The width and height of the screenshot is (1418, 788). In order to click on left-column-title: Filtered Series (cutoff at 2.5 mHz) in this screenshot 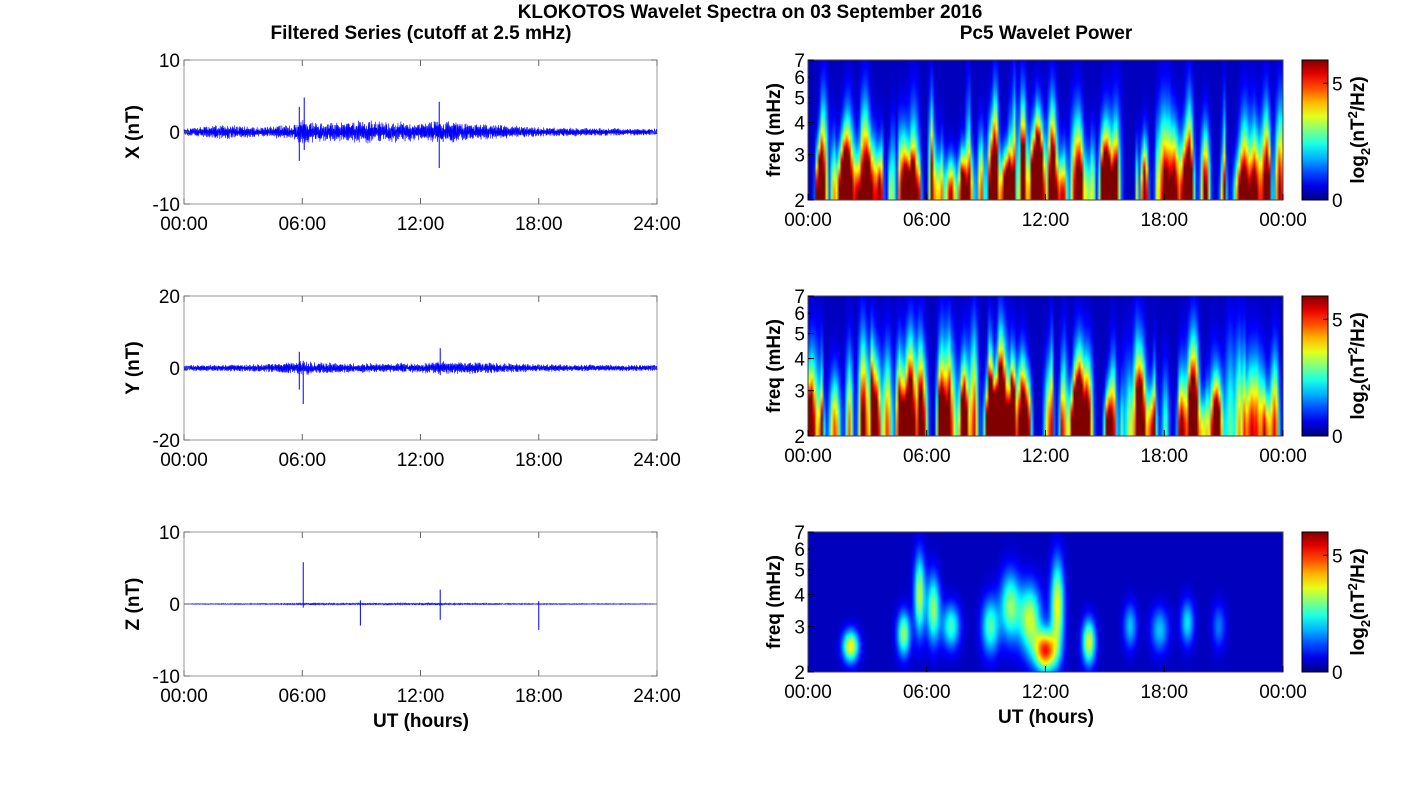, I will do `click(421, 33)`.